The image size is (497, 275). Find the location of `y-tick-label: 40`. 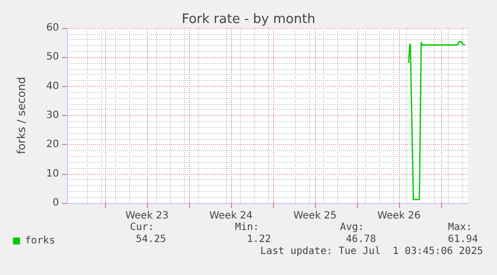

y-tick-label: 40 is located at coordinates (52, 86).